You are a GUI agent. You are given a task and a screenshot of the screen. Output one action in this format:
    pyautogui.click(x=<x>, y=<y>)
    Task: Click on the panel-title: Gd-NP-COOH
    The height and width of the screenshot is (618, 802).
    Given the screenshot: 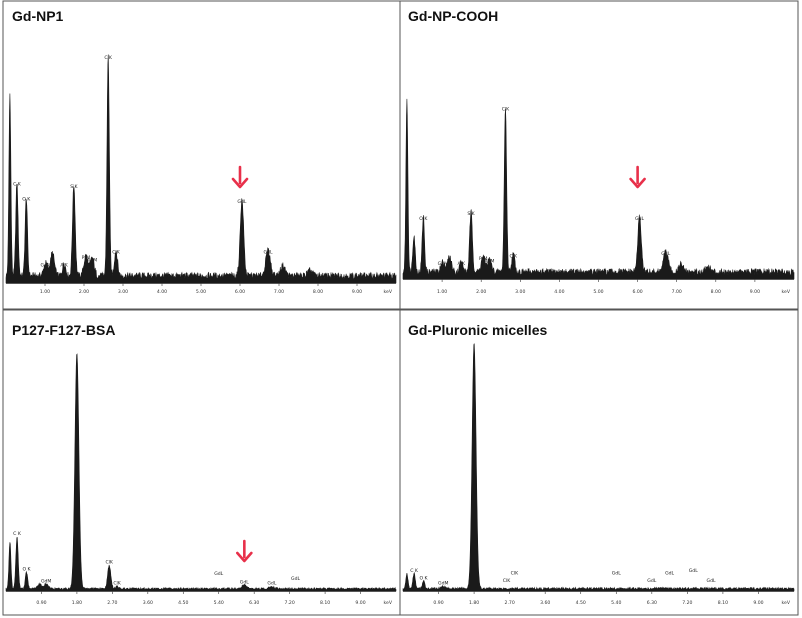 What is the action you would take?
    pyautogui.click(x=453, y=16)
    